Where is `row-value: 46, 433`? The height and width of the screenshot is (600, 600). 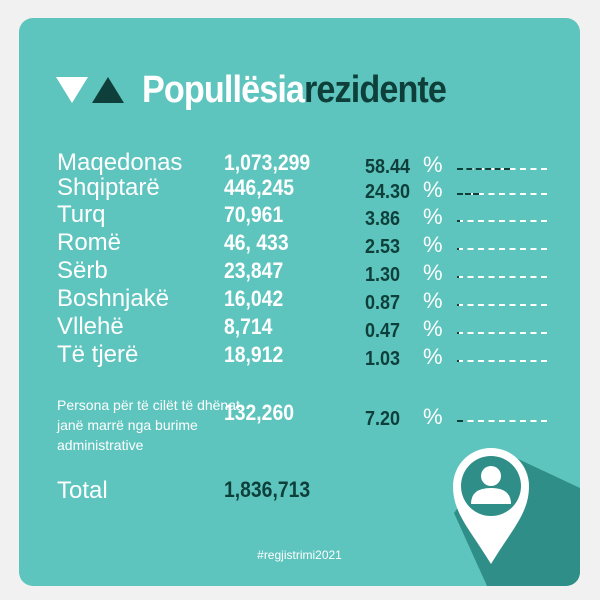
row-value: 46, 433 is located at coordinates (256, 242).